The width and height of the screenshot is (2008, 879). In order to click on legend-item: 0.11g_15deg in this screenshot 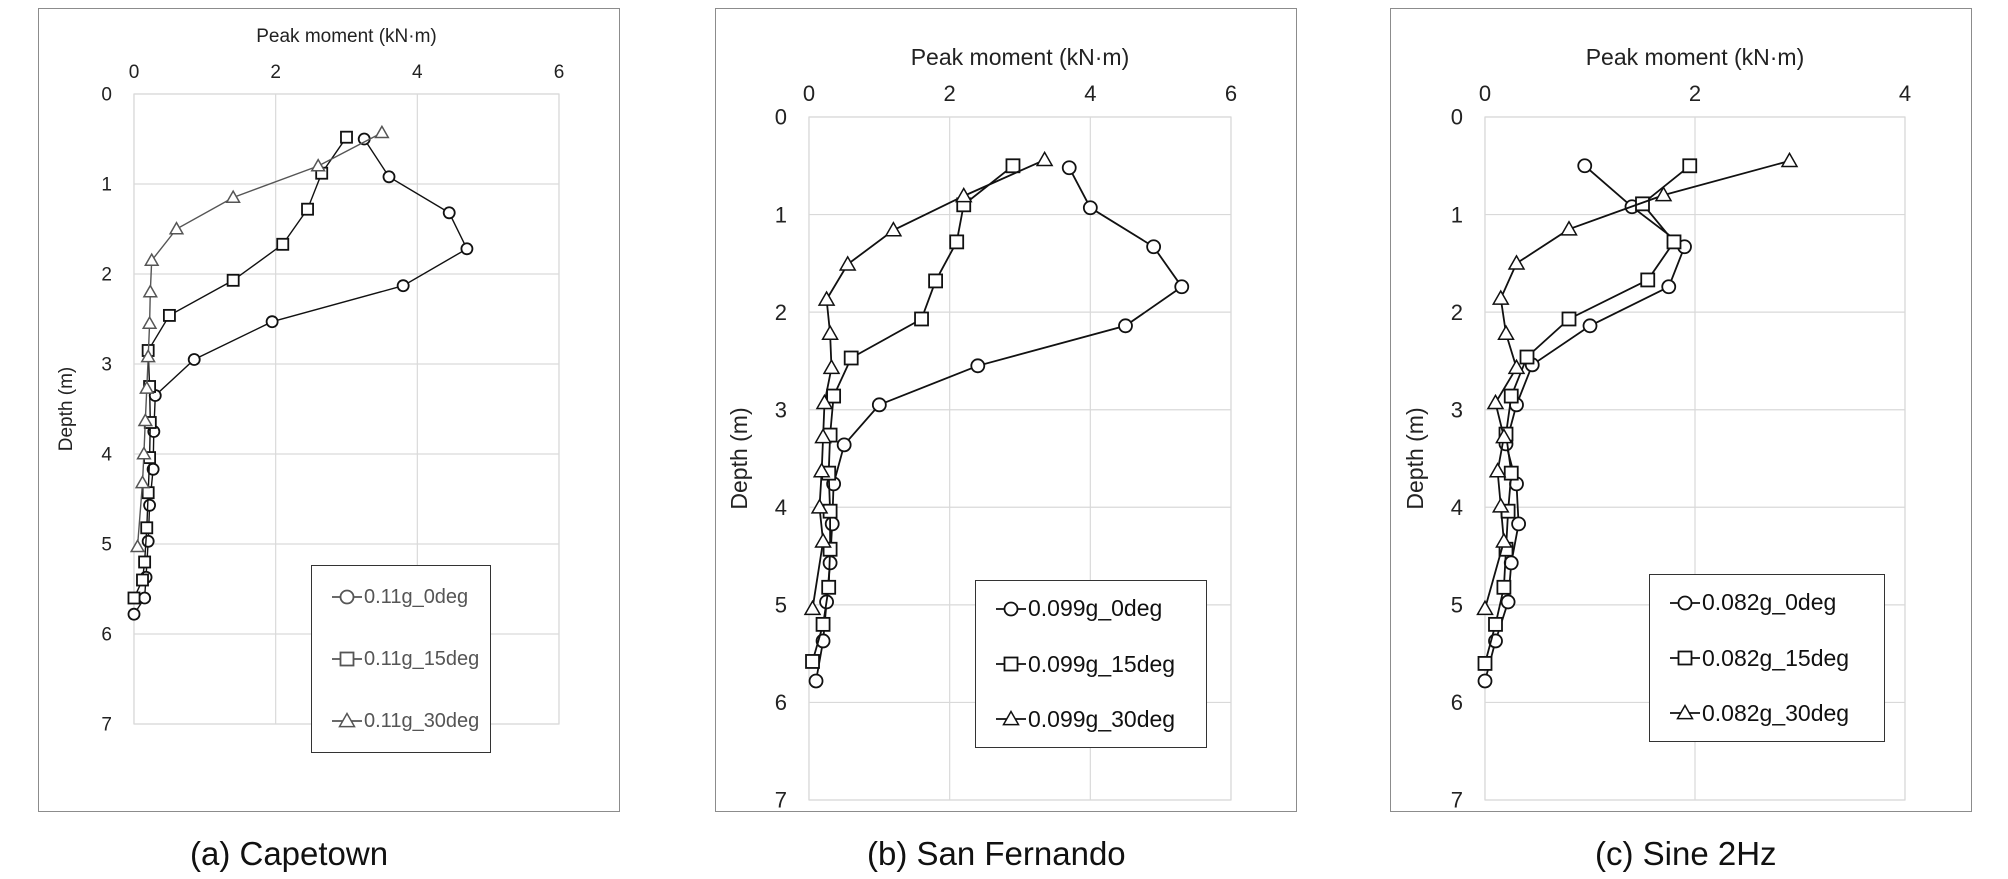, I will do `click(404, 659)`.